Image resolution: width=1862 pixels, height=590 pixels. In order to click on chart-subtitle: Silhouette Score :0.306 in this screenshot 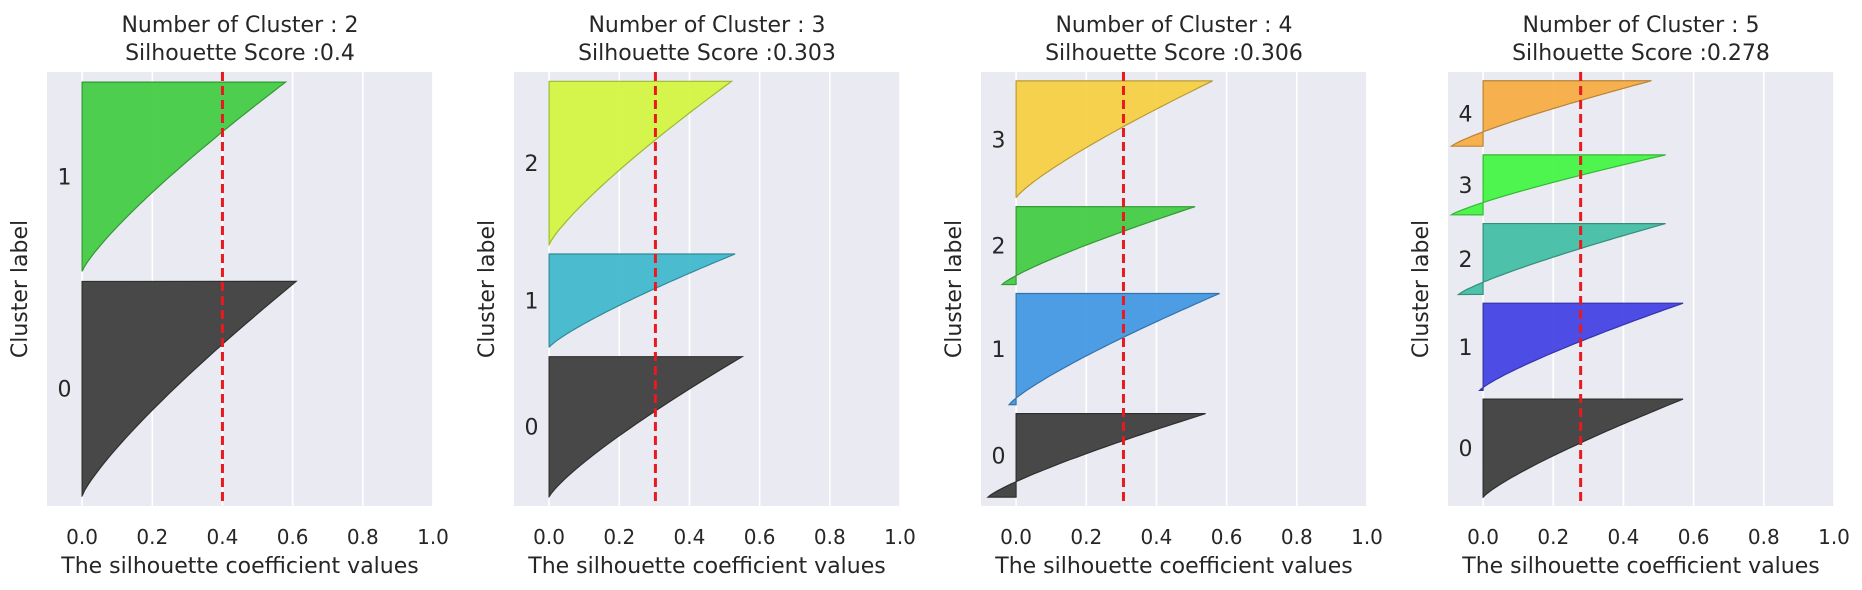, I will do `click(1174, 53)`.